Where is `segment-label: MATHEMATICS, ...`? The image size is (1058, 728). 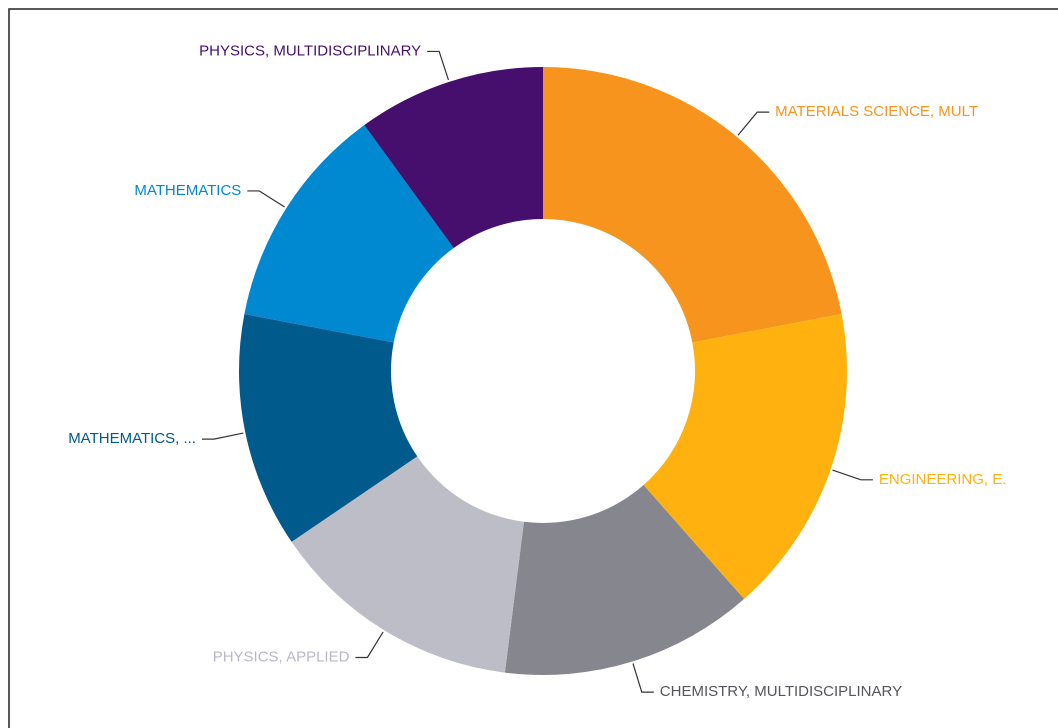 segment-label: MATHEMATICS, ... is located at coordinates (132, 438).